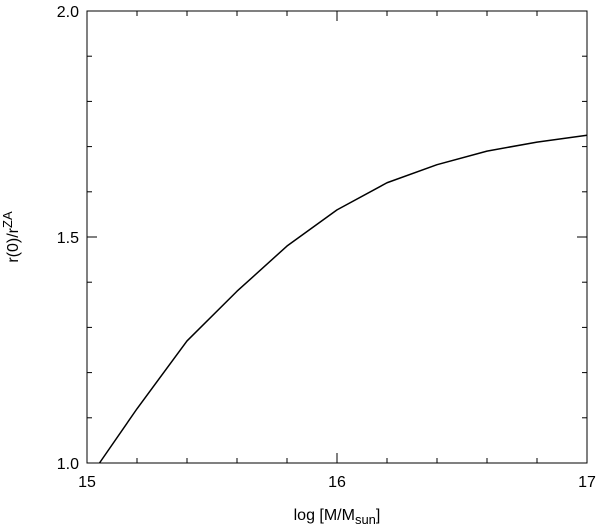 The height and width of the screenshot is (528, 600). I want to click on x-label-sub: sun, so click(365, 519).